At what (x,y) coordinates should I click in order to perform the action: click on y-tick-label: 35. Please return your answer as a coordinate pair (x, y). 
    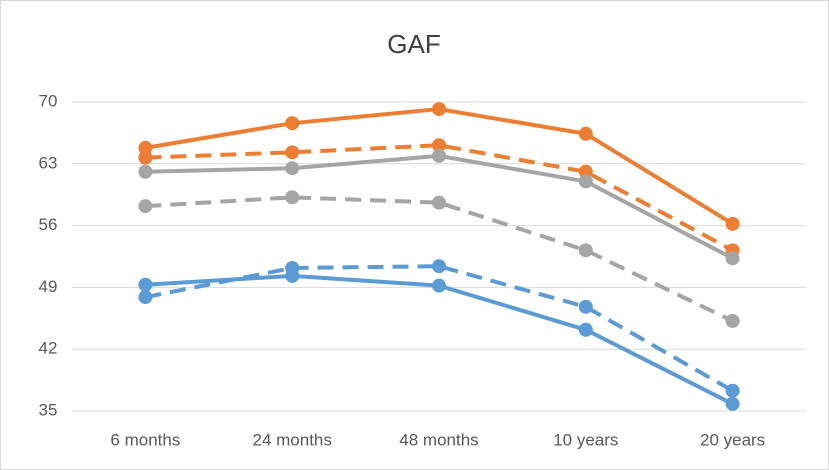
    Looking at the image, I should click on (48, 409).